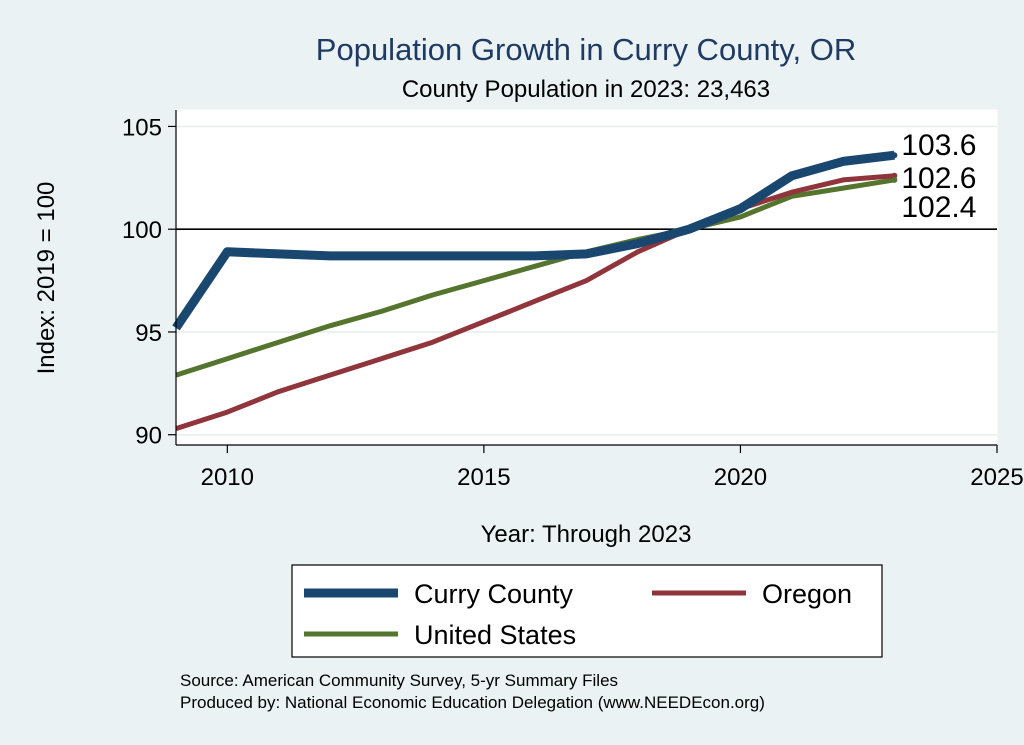 The image size is (1024, 745). What do you see at coordinates (996, 477) in the screenshot?
I see `x-tick-label: 2025` at bounding box center [996, 477].